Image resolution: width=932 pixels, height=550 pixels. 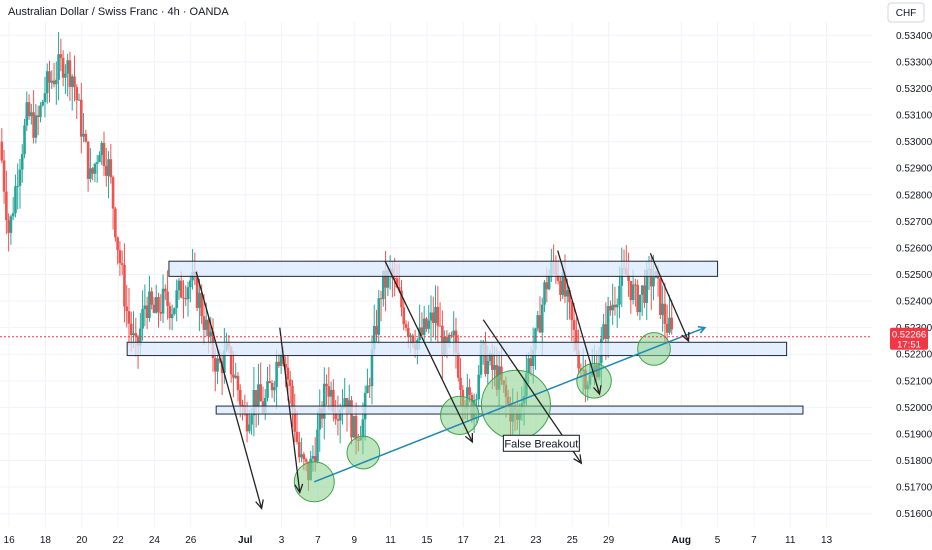 What do you see at coordinates (457, 349) in the screenshot?
I see `zone-rect` at bounding box center [457, 349].